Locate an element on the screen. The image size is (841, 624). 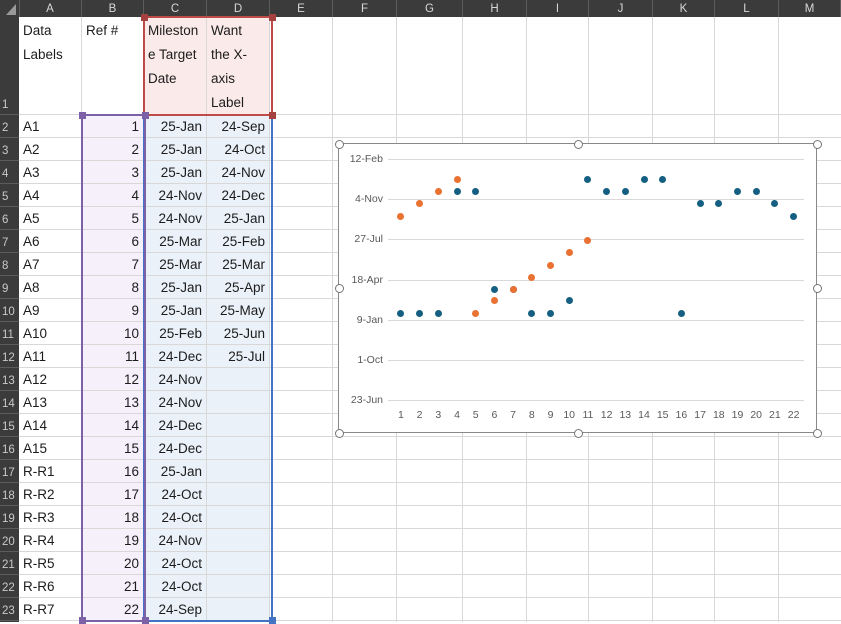
cell-A21: R-R5 is located at coordinates (50, 563).